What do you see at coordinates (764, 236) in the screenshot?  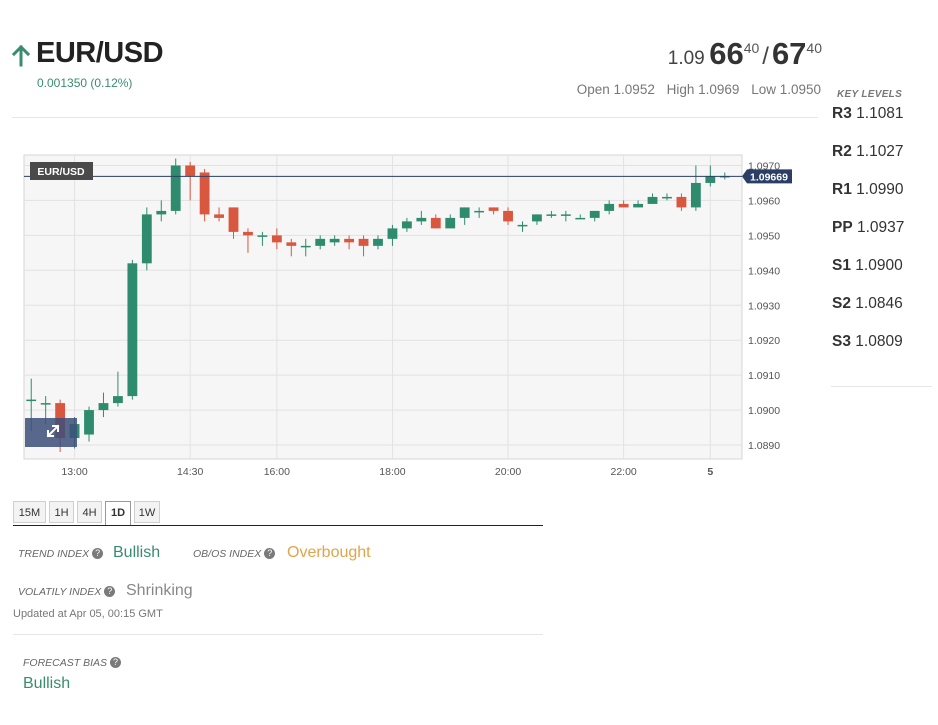 I see `y-tick-label: 1.0950` at bounding box center [764, 236].